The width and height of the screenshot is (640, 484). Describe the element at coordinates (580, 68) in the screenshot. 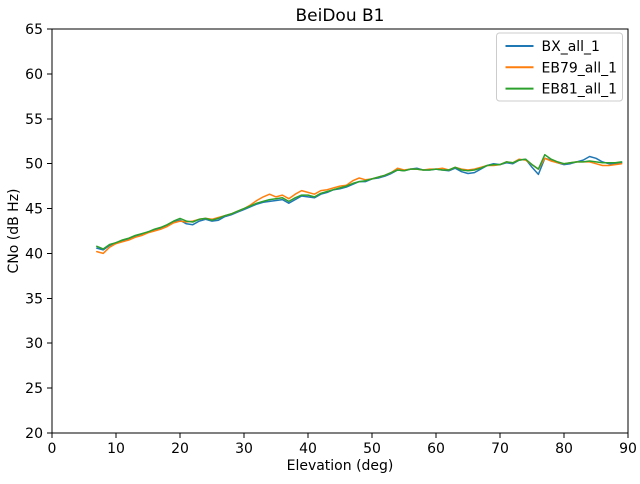

I see `legend-label-EB79_all_1: EB79_all_1` at that location.